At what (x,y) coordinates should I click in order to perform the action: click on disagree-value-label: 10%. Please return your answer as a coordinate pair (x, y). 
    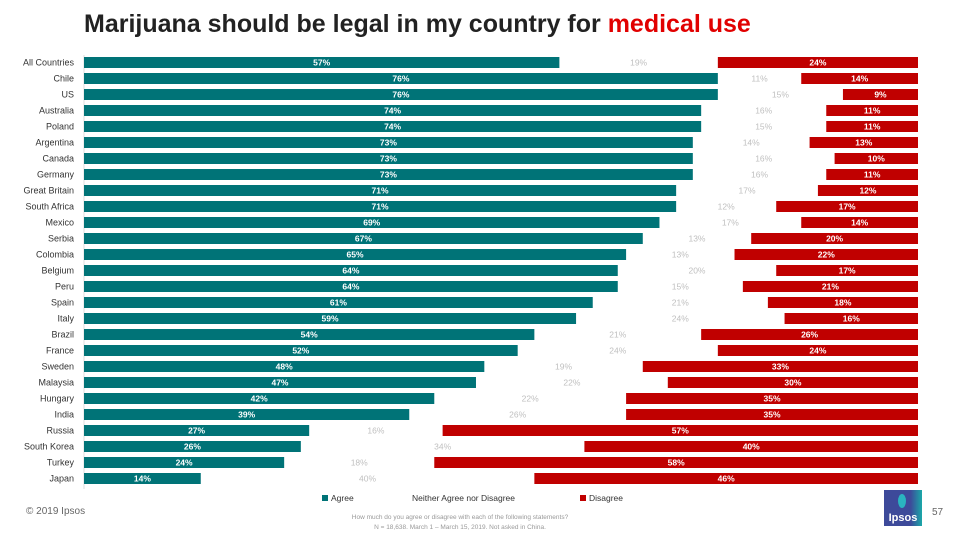
    Looking at the image, I should click on (876, 159).